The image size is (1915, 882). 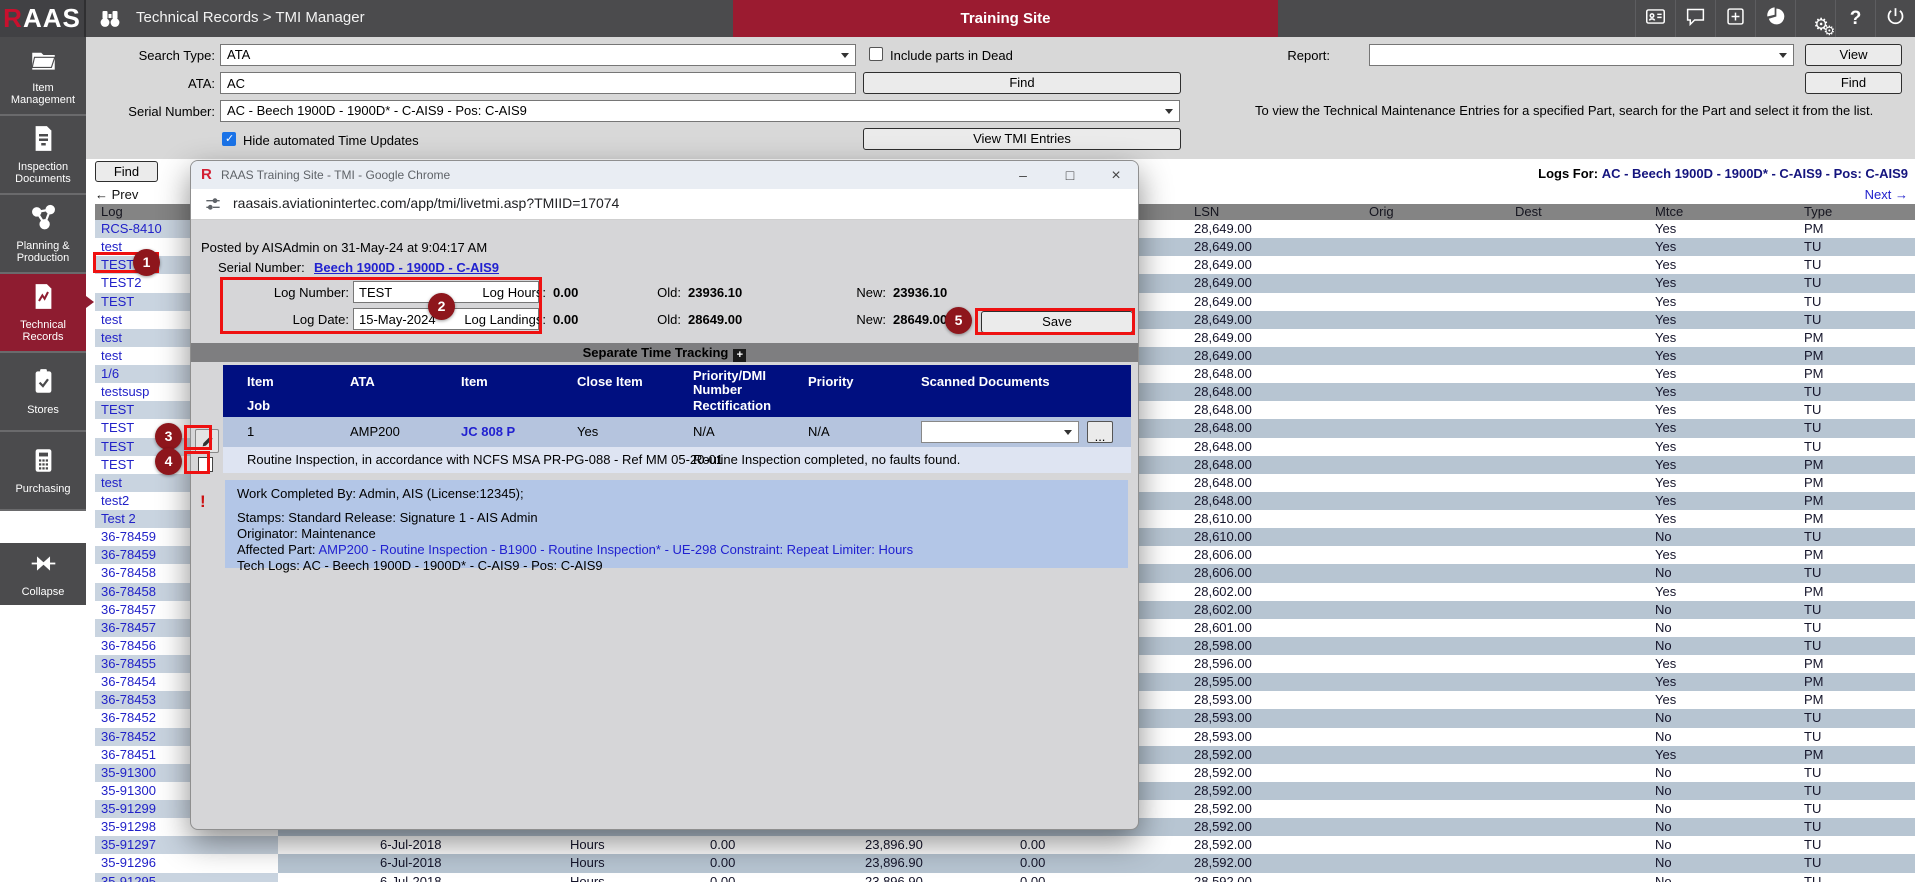 What do you see at coordinates (1895, 18) in the screenshot?
I see `power-button` at bounding box center [1895, 18].